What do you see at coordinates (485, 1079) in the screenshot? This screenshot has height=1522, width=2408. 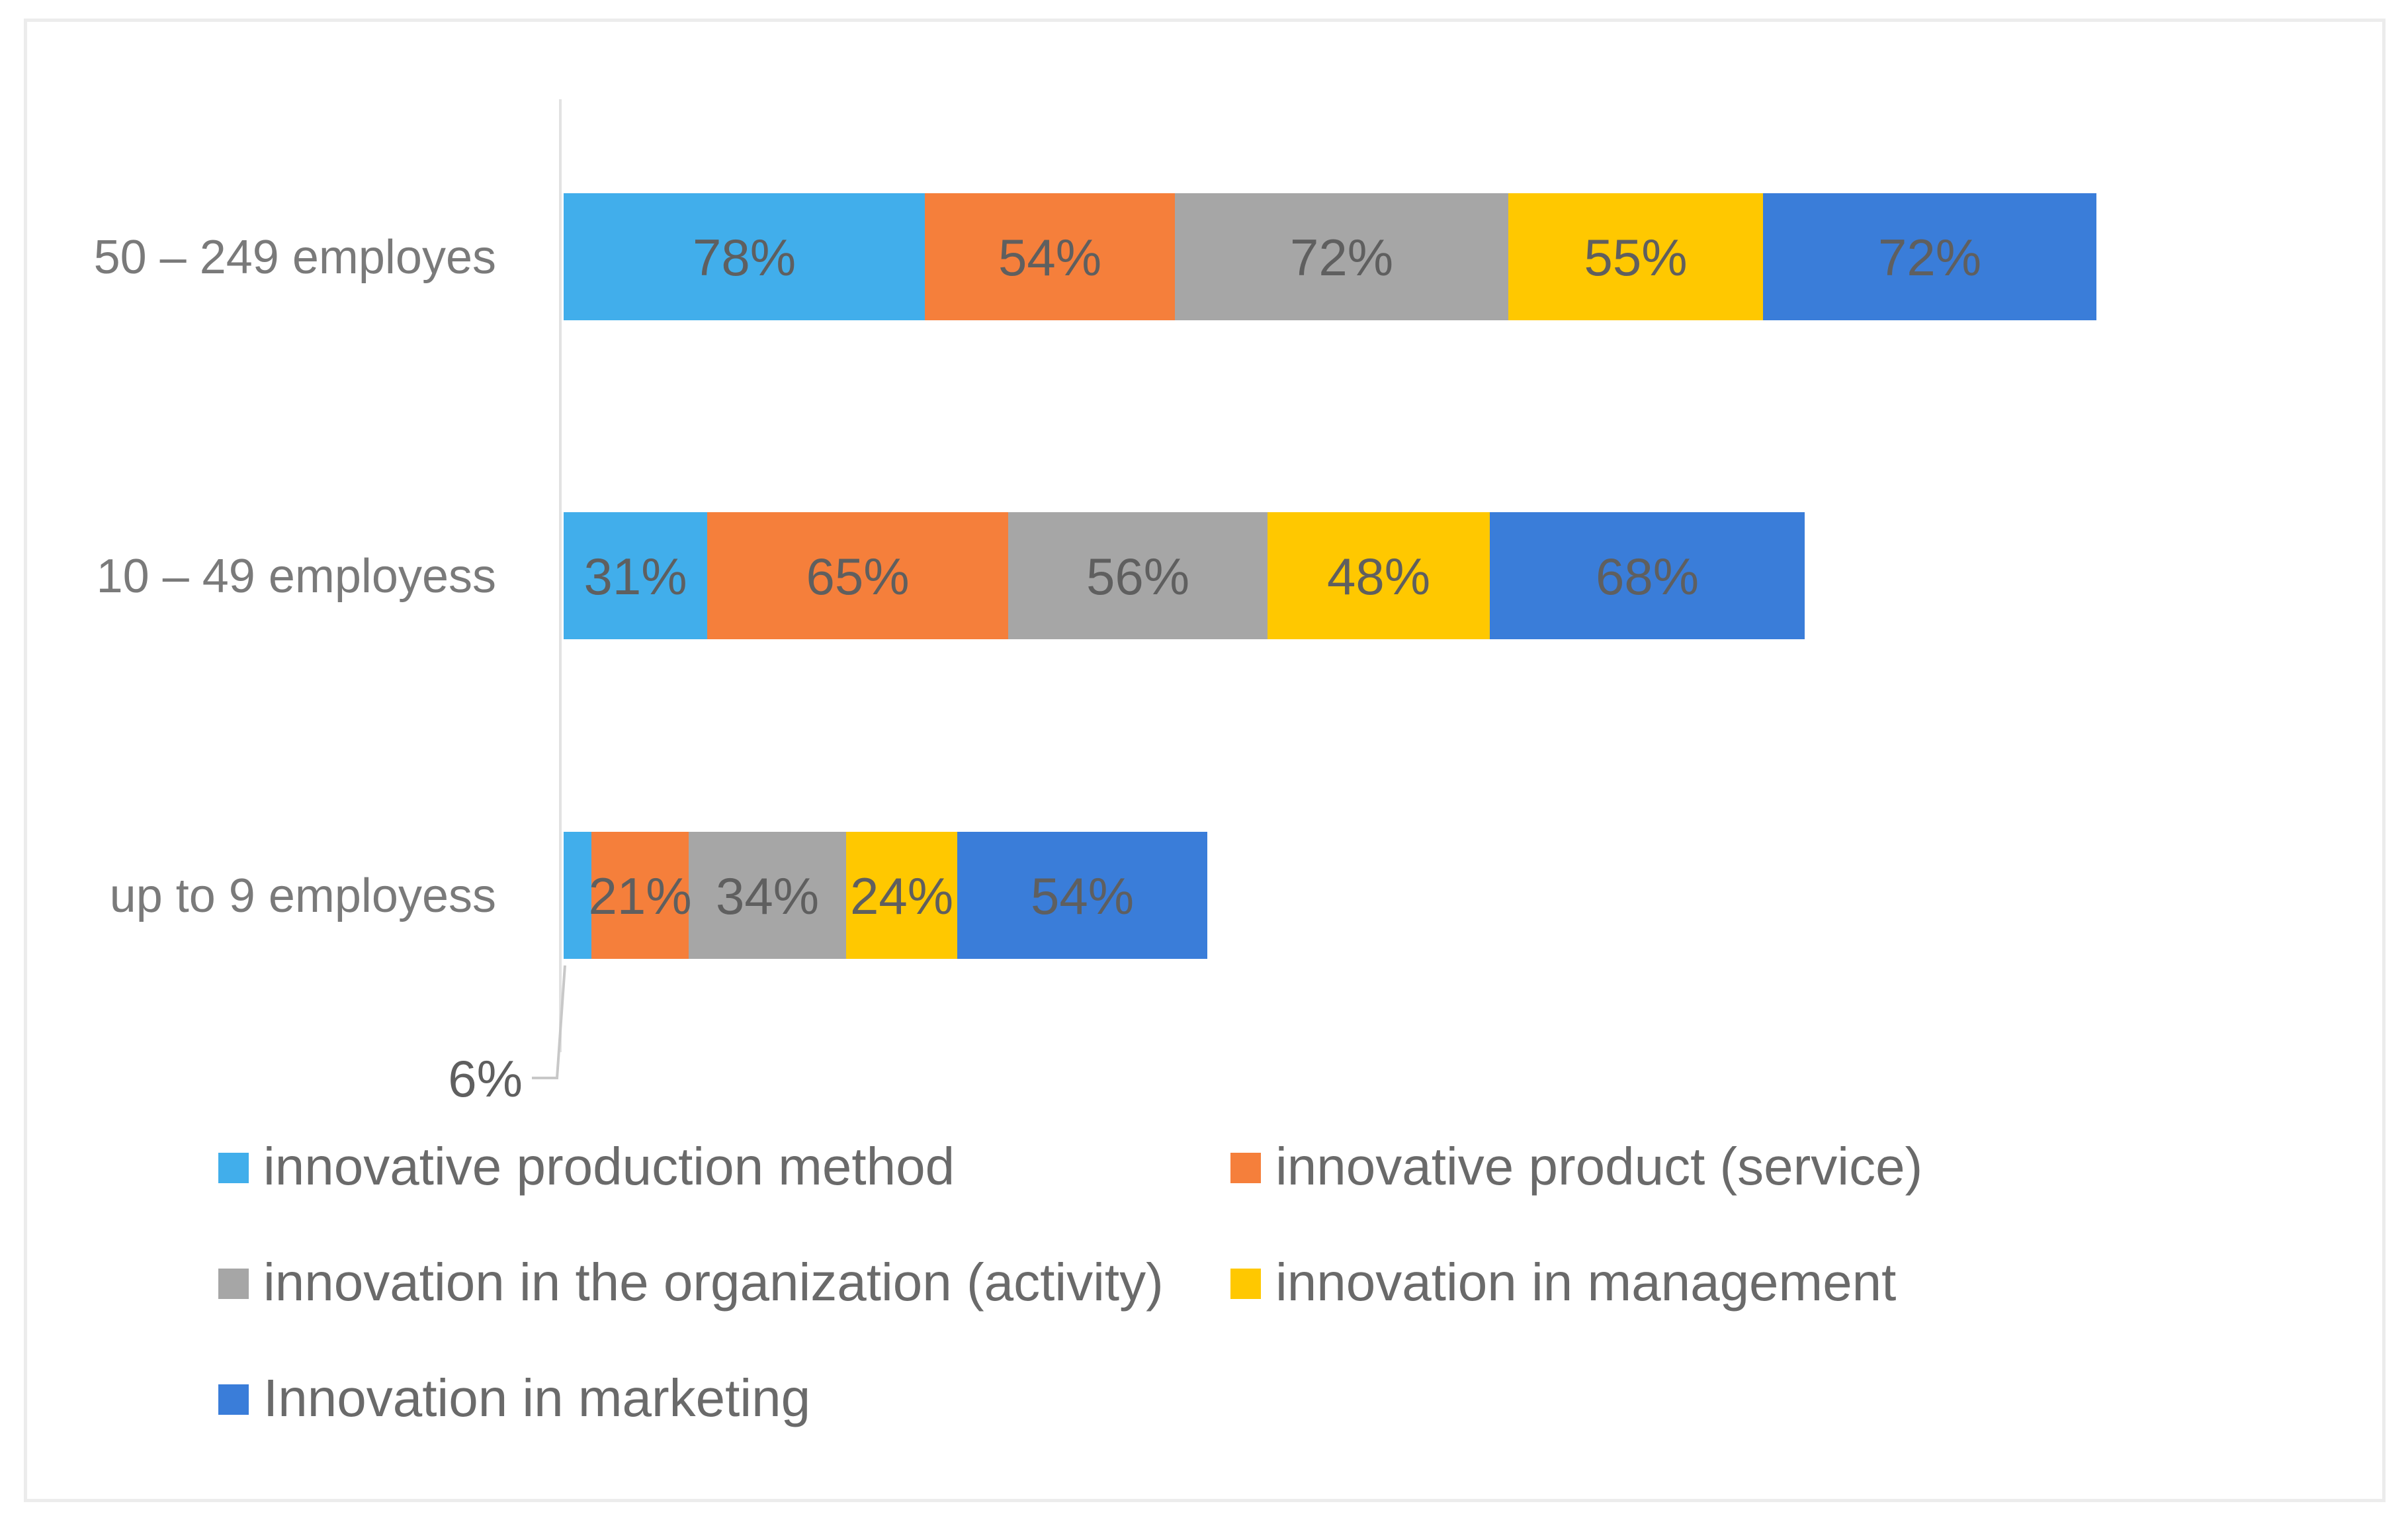 I see `data-label-callout: 6%` at bounding box center [485, 1079].